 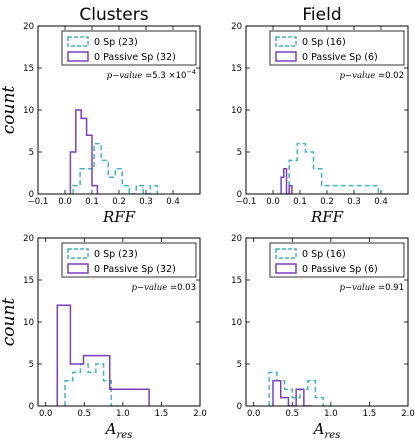 I want to click on p-value-annotation: p−value =5.3 ×10−4, so click(x=151, y=74).